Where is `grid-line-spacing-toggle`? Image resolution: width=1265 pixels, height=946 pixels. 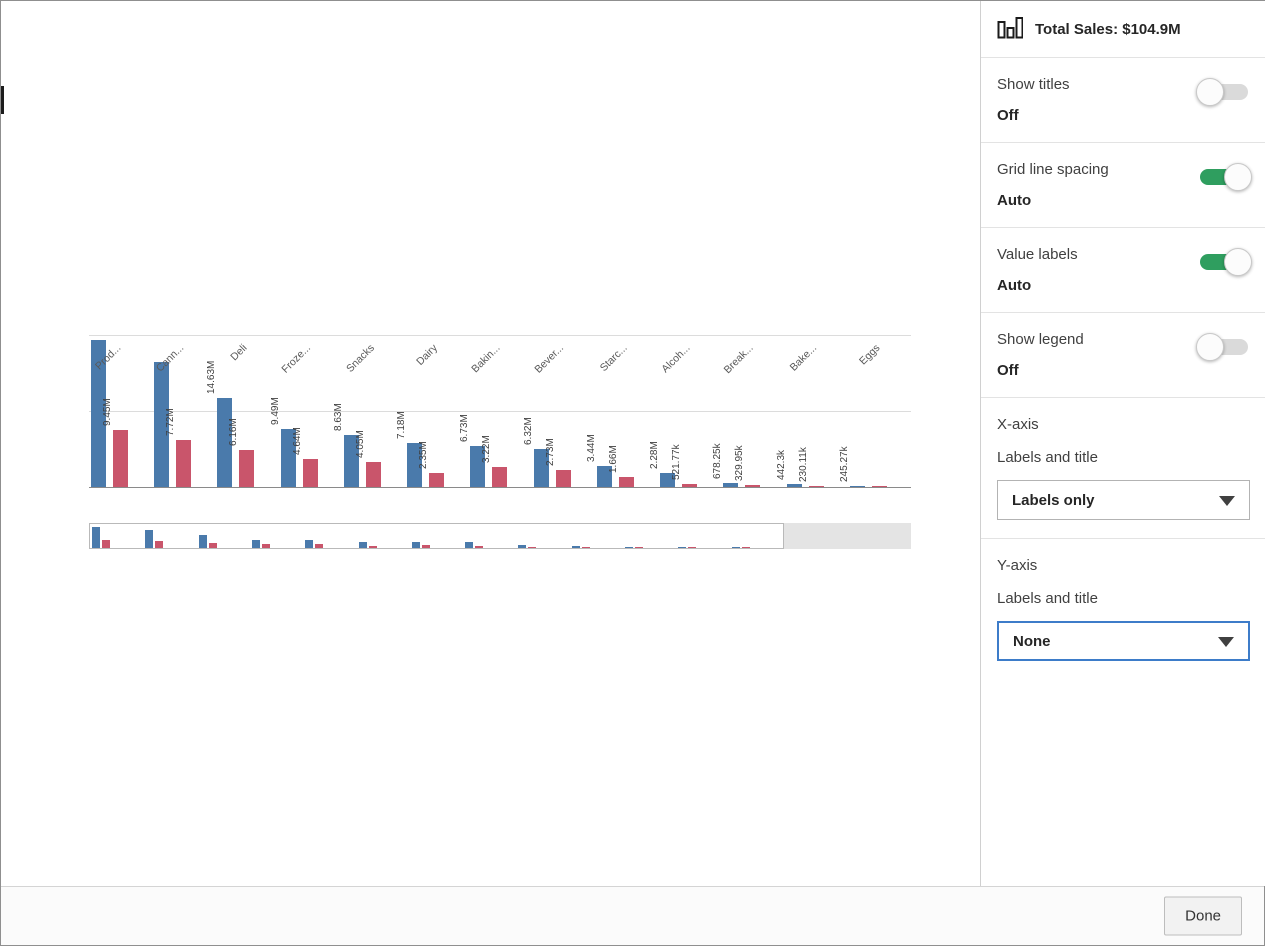 grid-line-spacing-toggle is located at coordinates (1224, 177).